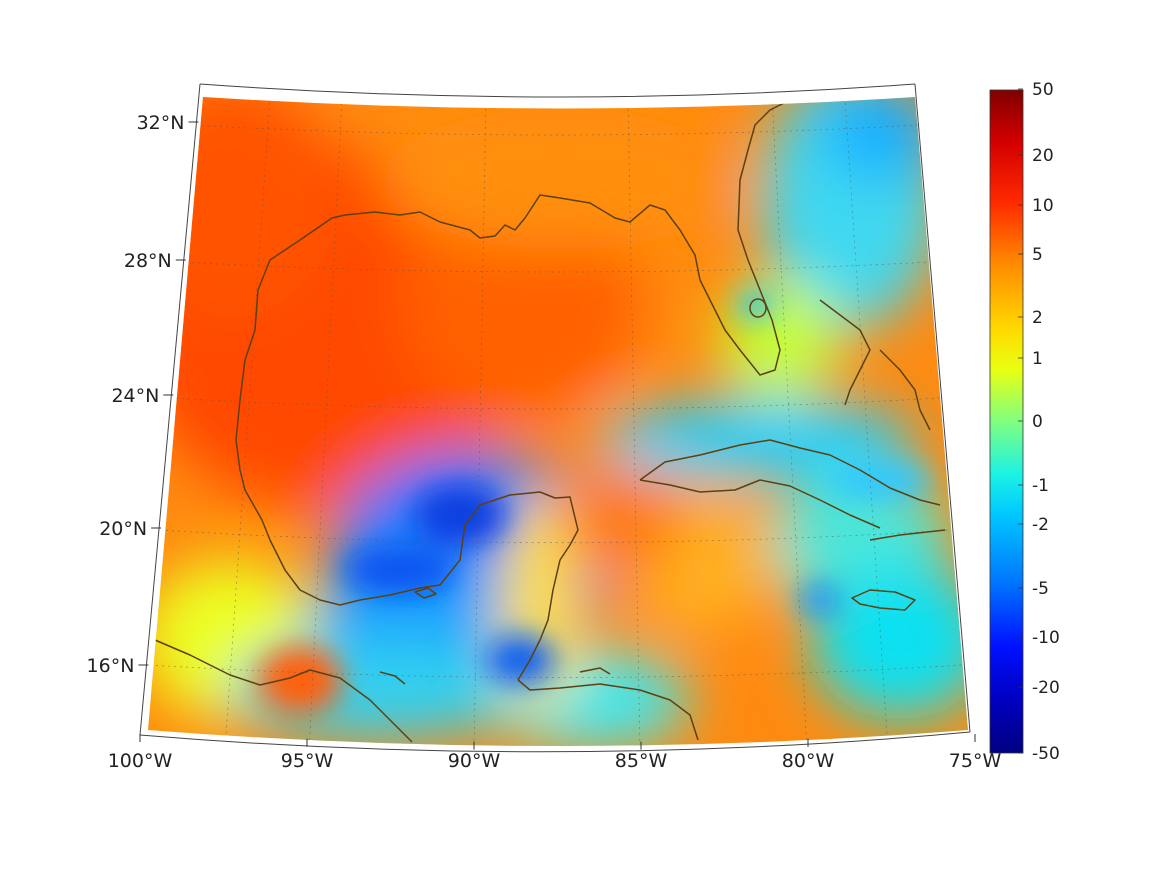 This screenshot has height=875, width=1167. What do you see at coordinates (135, 396) in the screenshot?
I see `lat-tick-label: 24°N` at bounding box center [135, 396].